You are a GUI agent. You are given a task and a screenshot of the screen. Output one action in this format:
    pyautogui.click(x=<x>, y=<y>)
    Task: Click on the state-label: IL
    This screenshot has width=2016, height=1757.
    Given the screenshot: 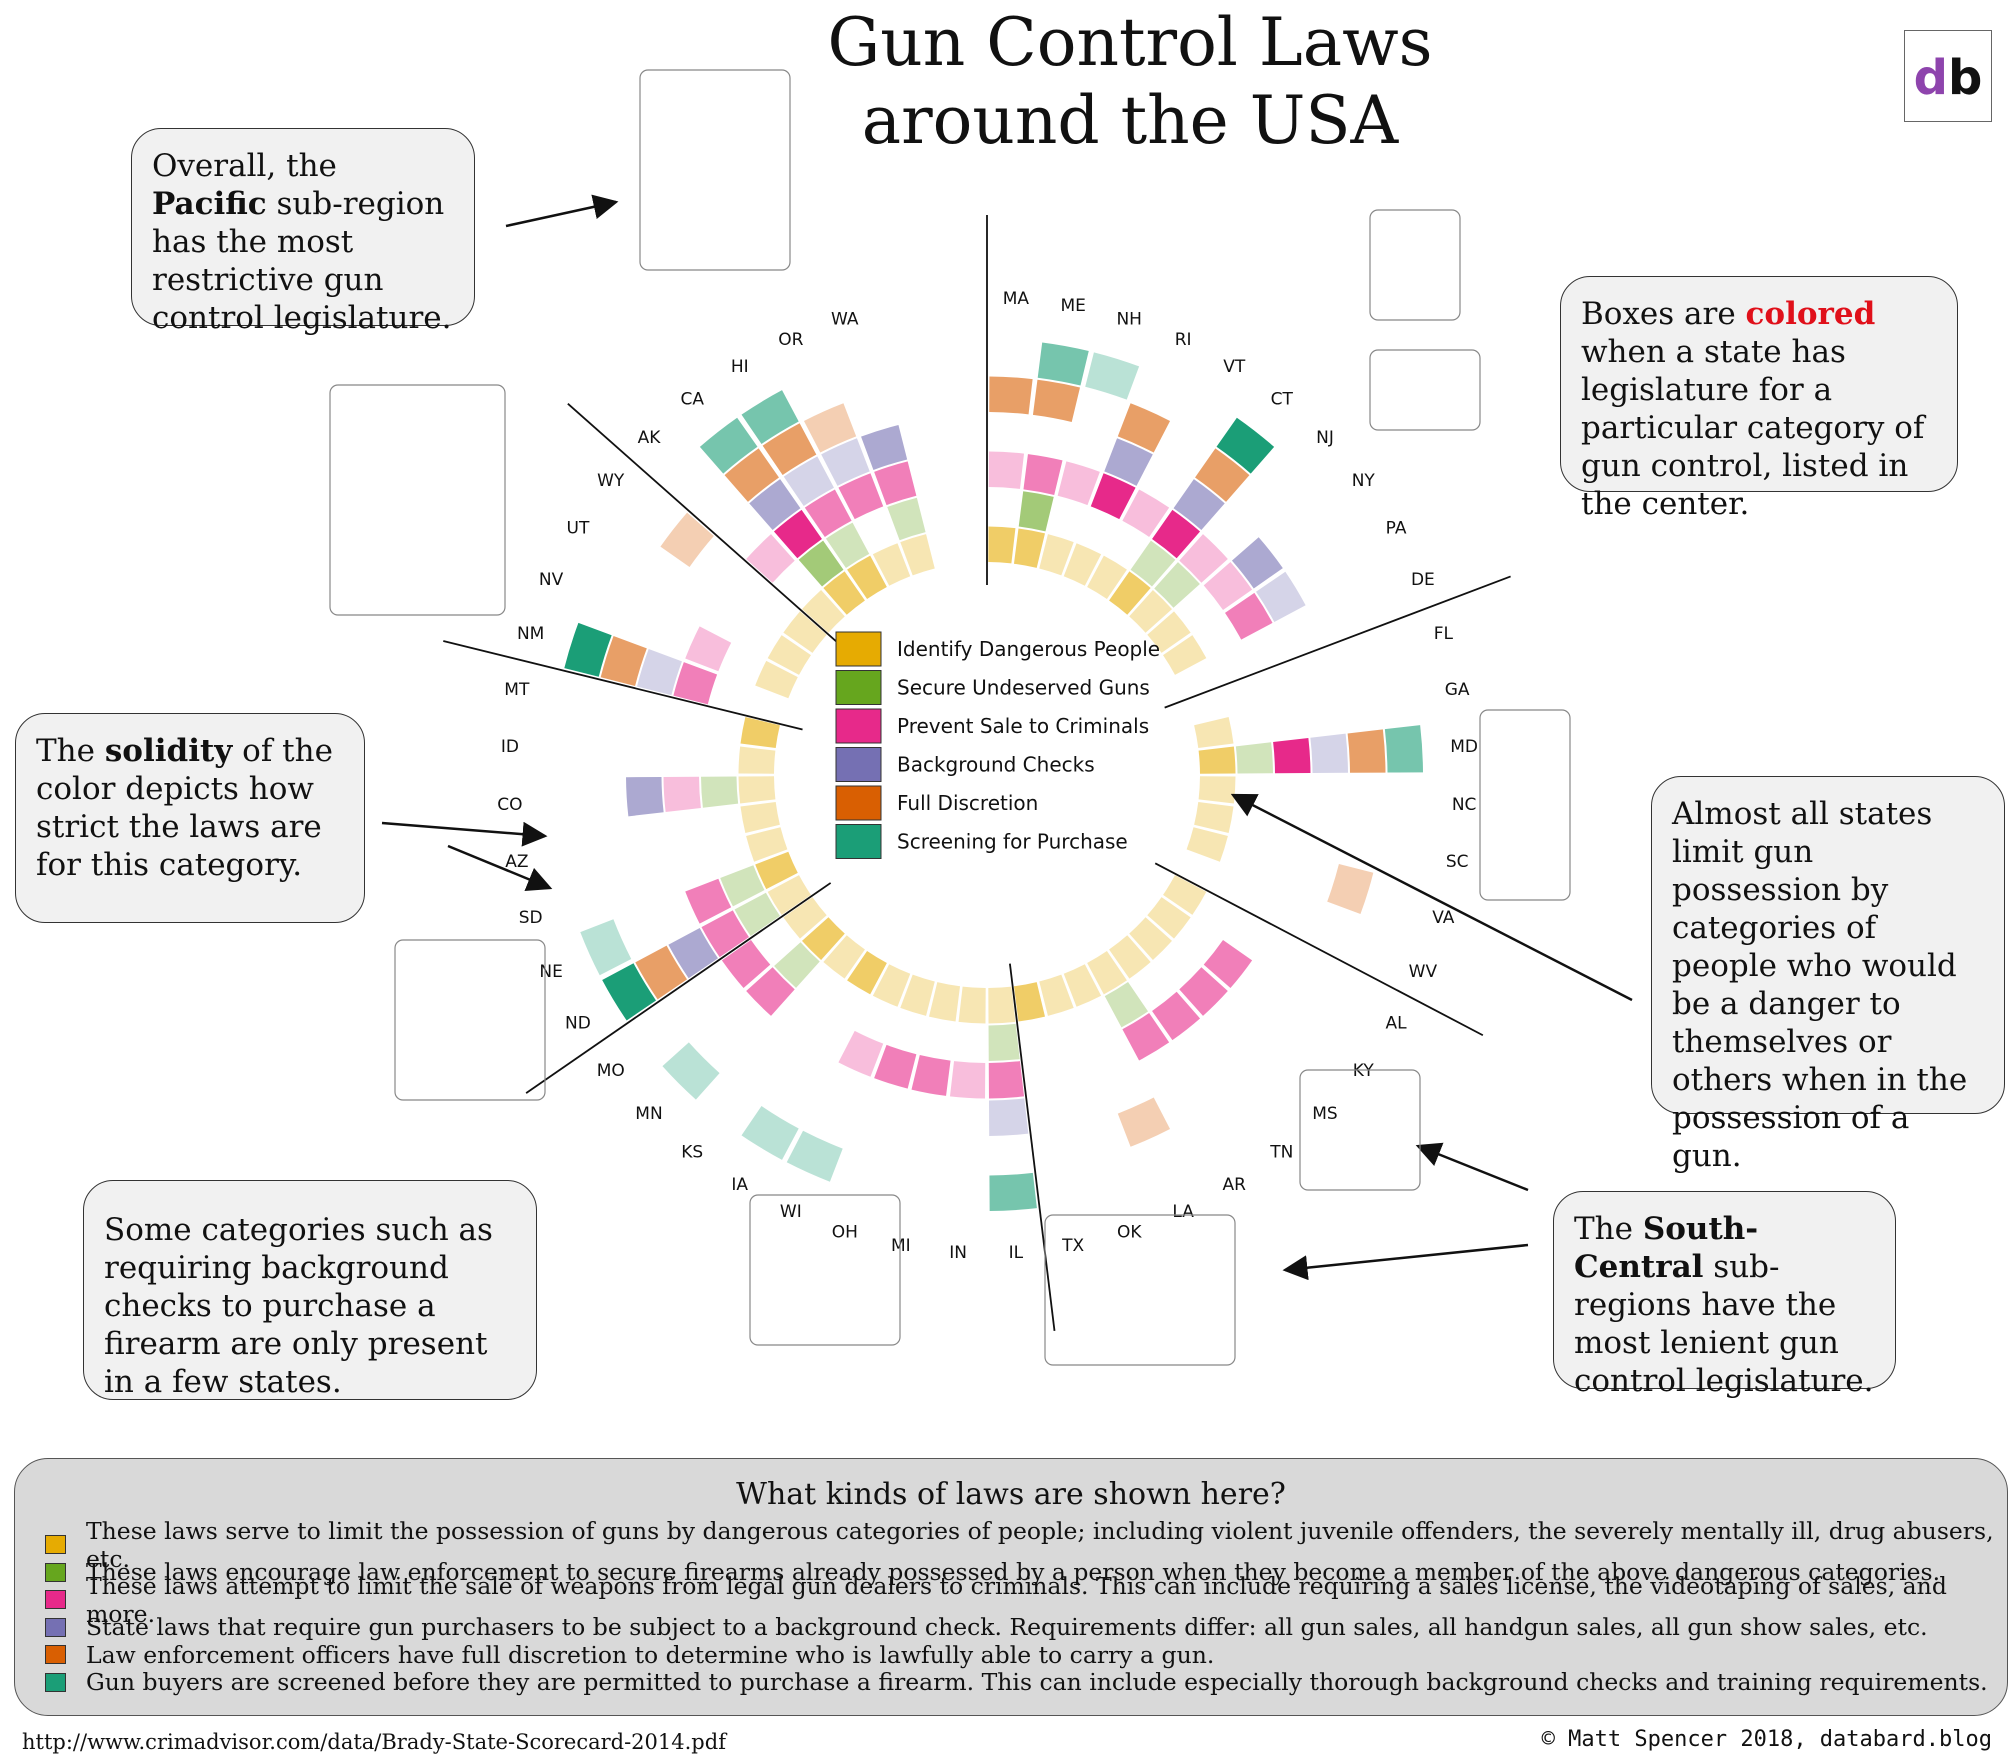 What is the action you would take?
    pyautogui.click(x=1016, y=1253)
    